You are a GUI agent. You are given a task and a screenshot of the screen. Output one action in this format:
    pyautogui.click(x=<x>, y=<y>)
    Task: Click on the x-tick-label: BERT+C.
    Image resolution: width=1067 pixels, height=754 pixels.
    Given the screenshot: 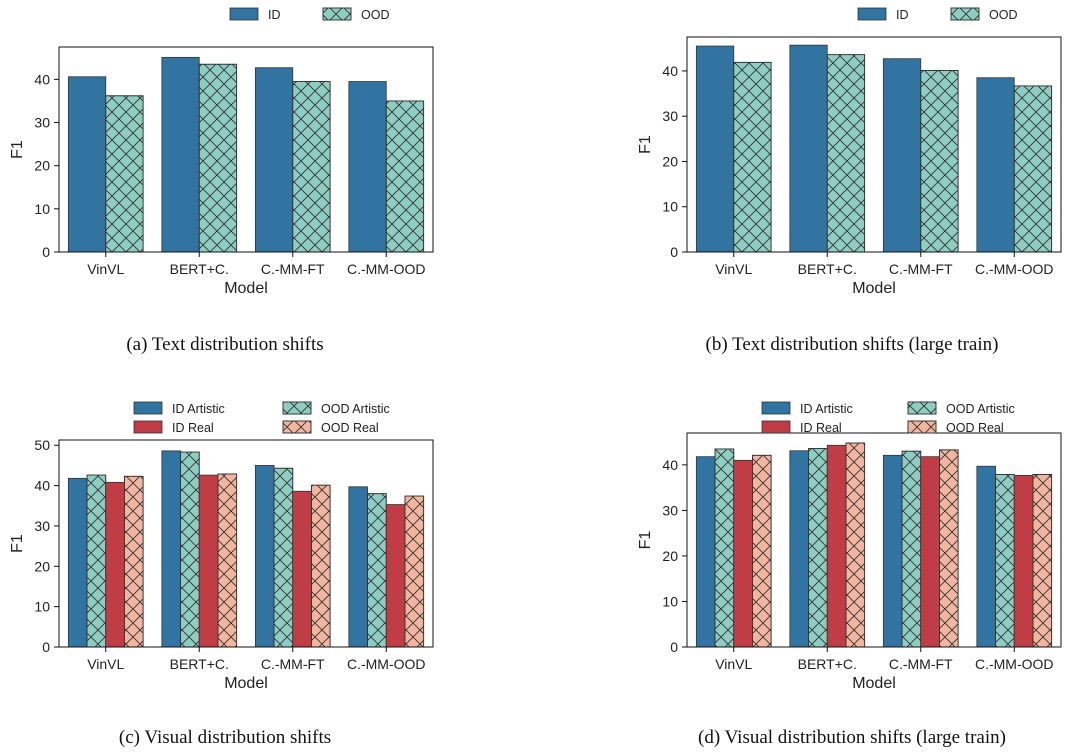 What is the action you would take?
    pyautogui.click(x=199, y=664)
    